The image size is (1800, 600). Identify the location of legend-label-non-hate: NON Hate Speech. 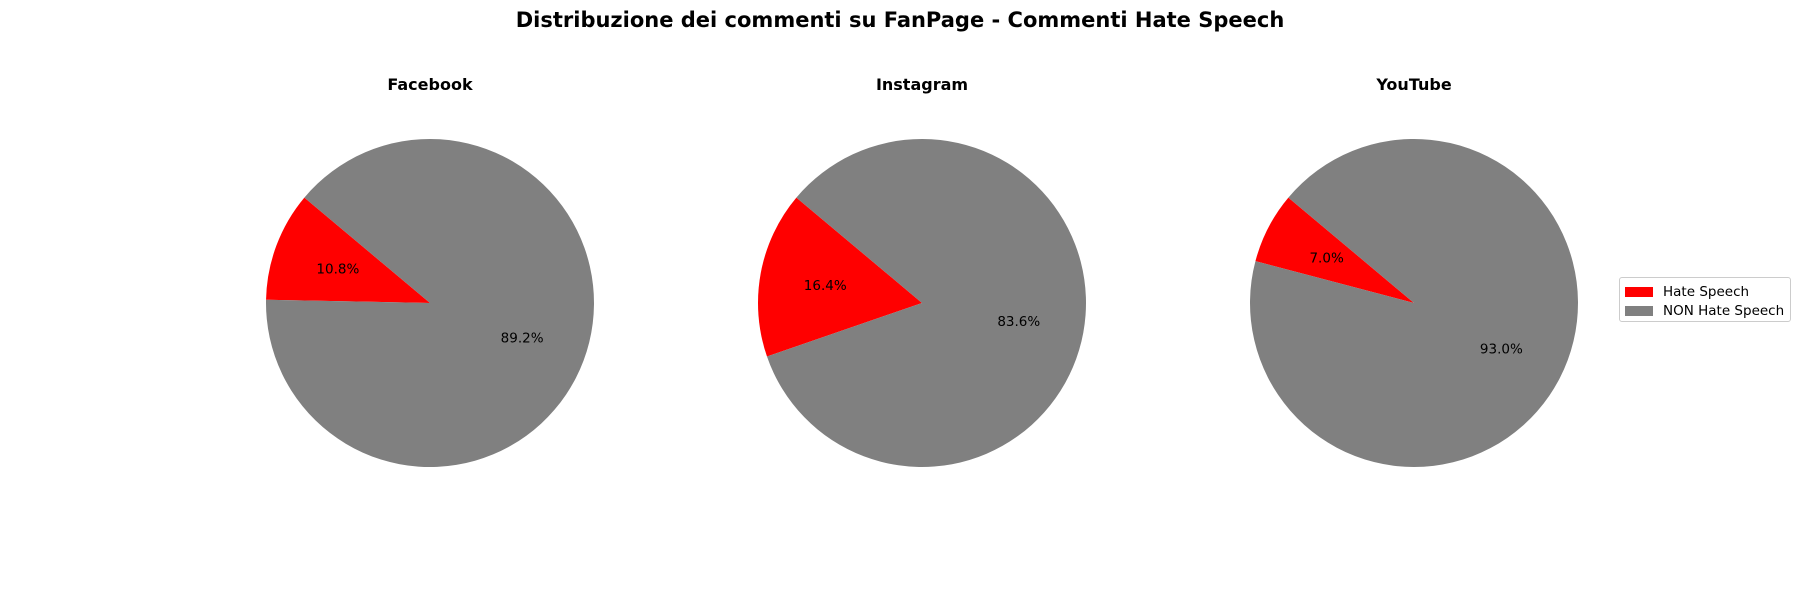
(1724, 310).